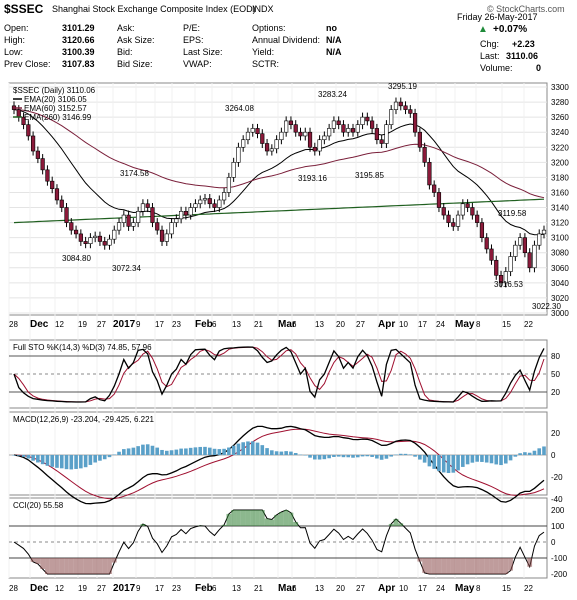 The image size is (577, 600). I want to click on x-tick-label: May, so click(465, 324).